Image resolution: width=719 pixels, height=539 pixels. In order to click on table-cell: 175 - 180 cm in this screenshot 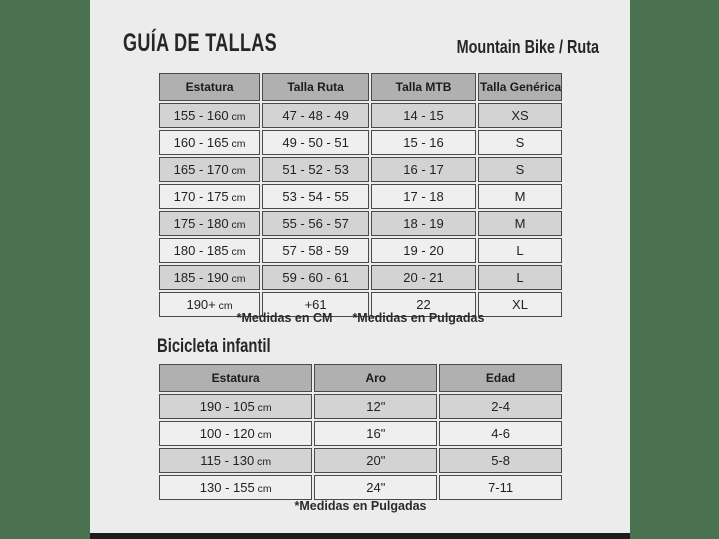, I will do `click(210, 223)`.